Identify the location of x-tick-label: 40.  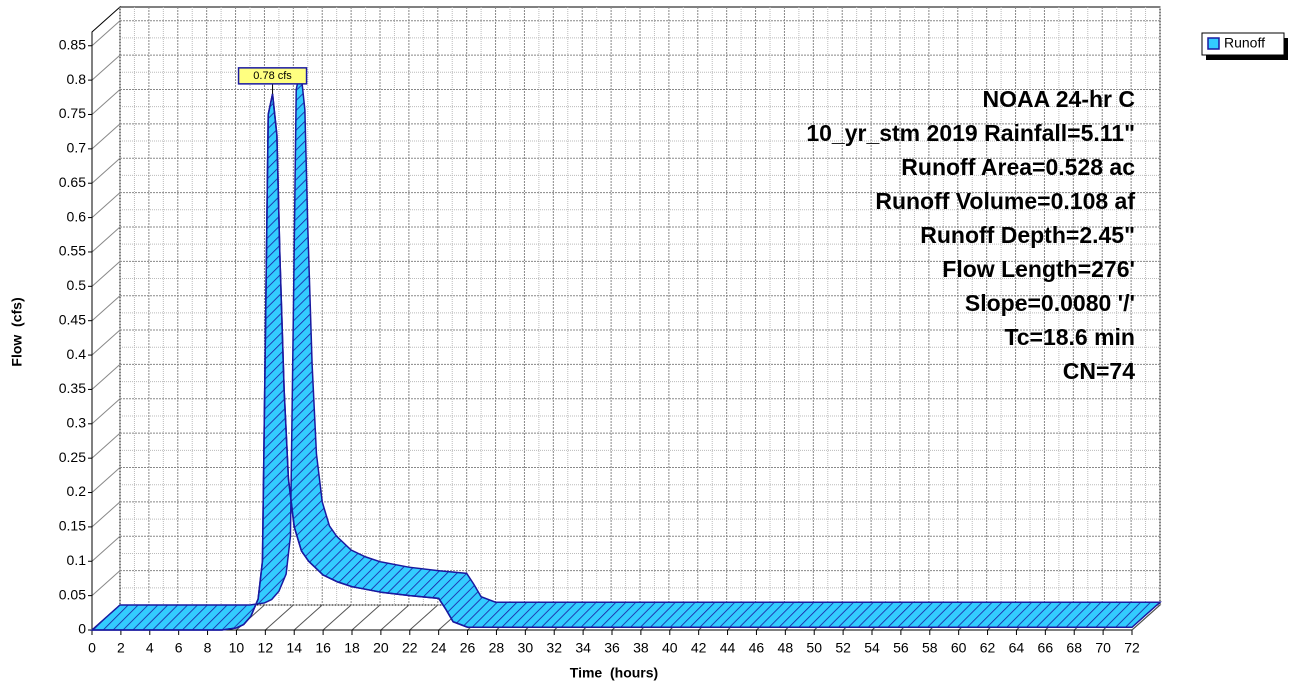
(670, 648).